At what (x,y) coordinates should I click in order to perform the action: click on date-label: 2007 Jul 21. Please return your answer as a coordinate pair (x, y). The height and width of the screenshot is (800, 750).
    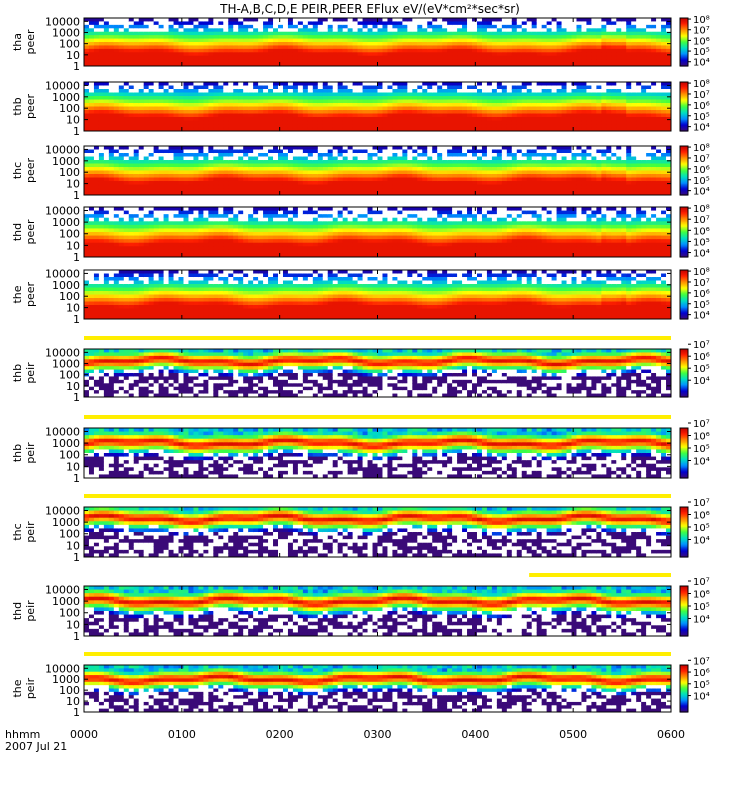
    Looking at the image, I should click on (36, 746).